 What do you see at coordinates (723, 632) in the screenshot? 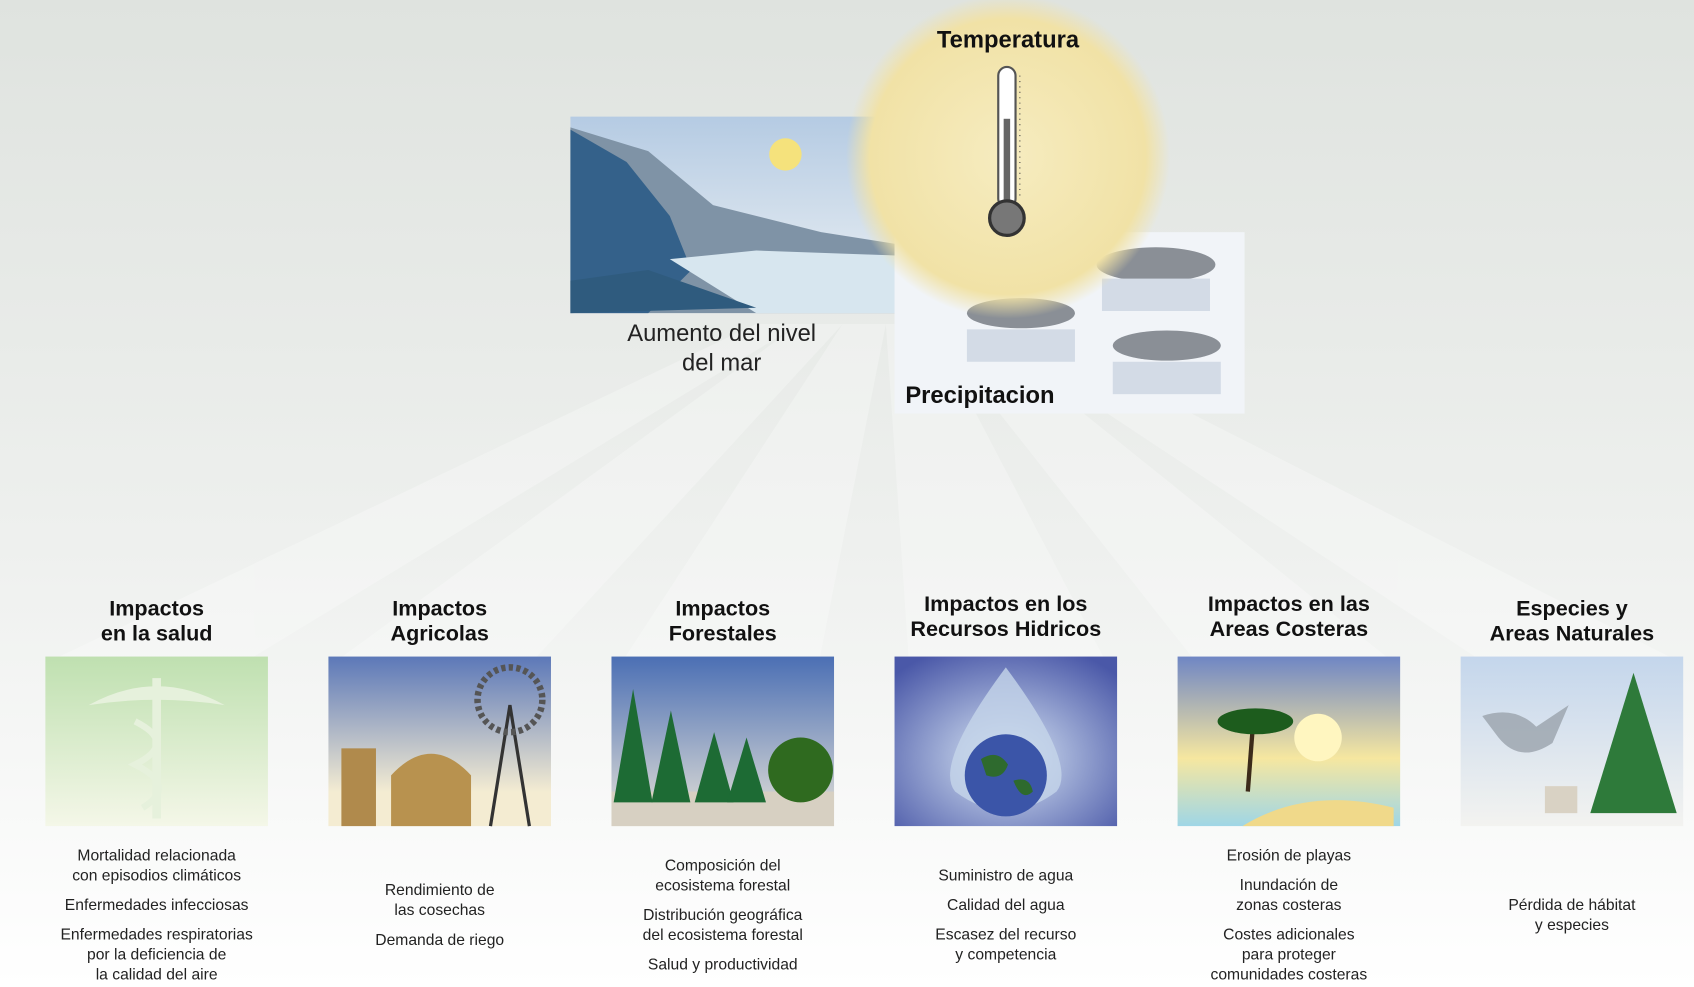
I see `impact-title: Forestales` at bounding box center [723, 632].